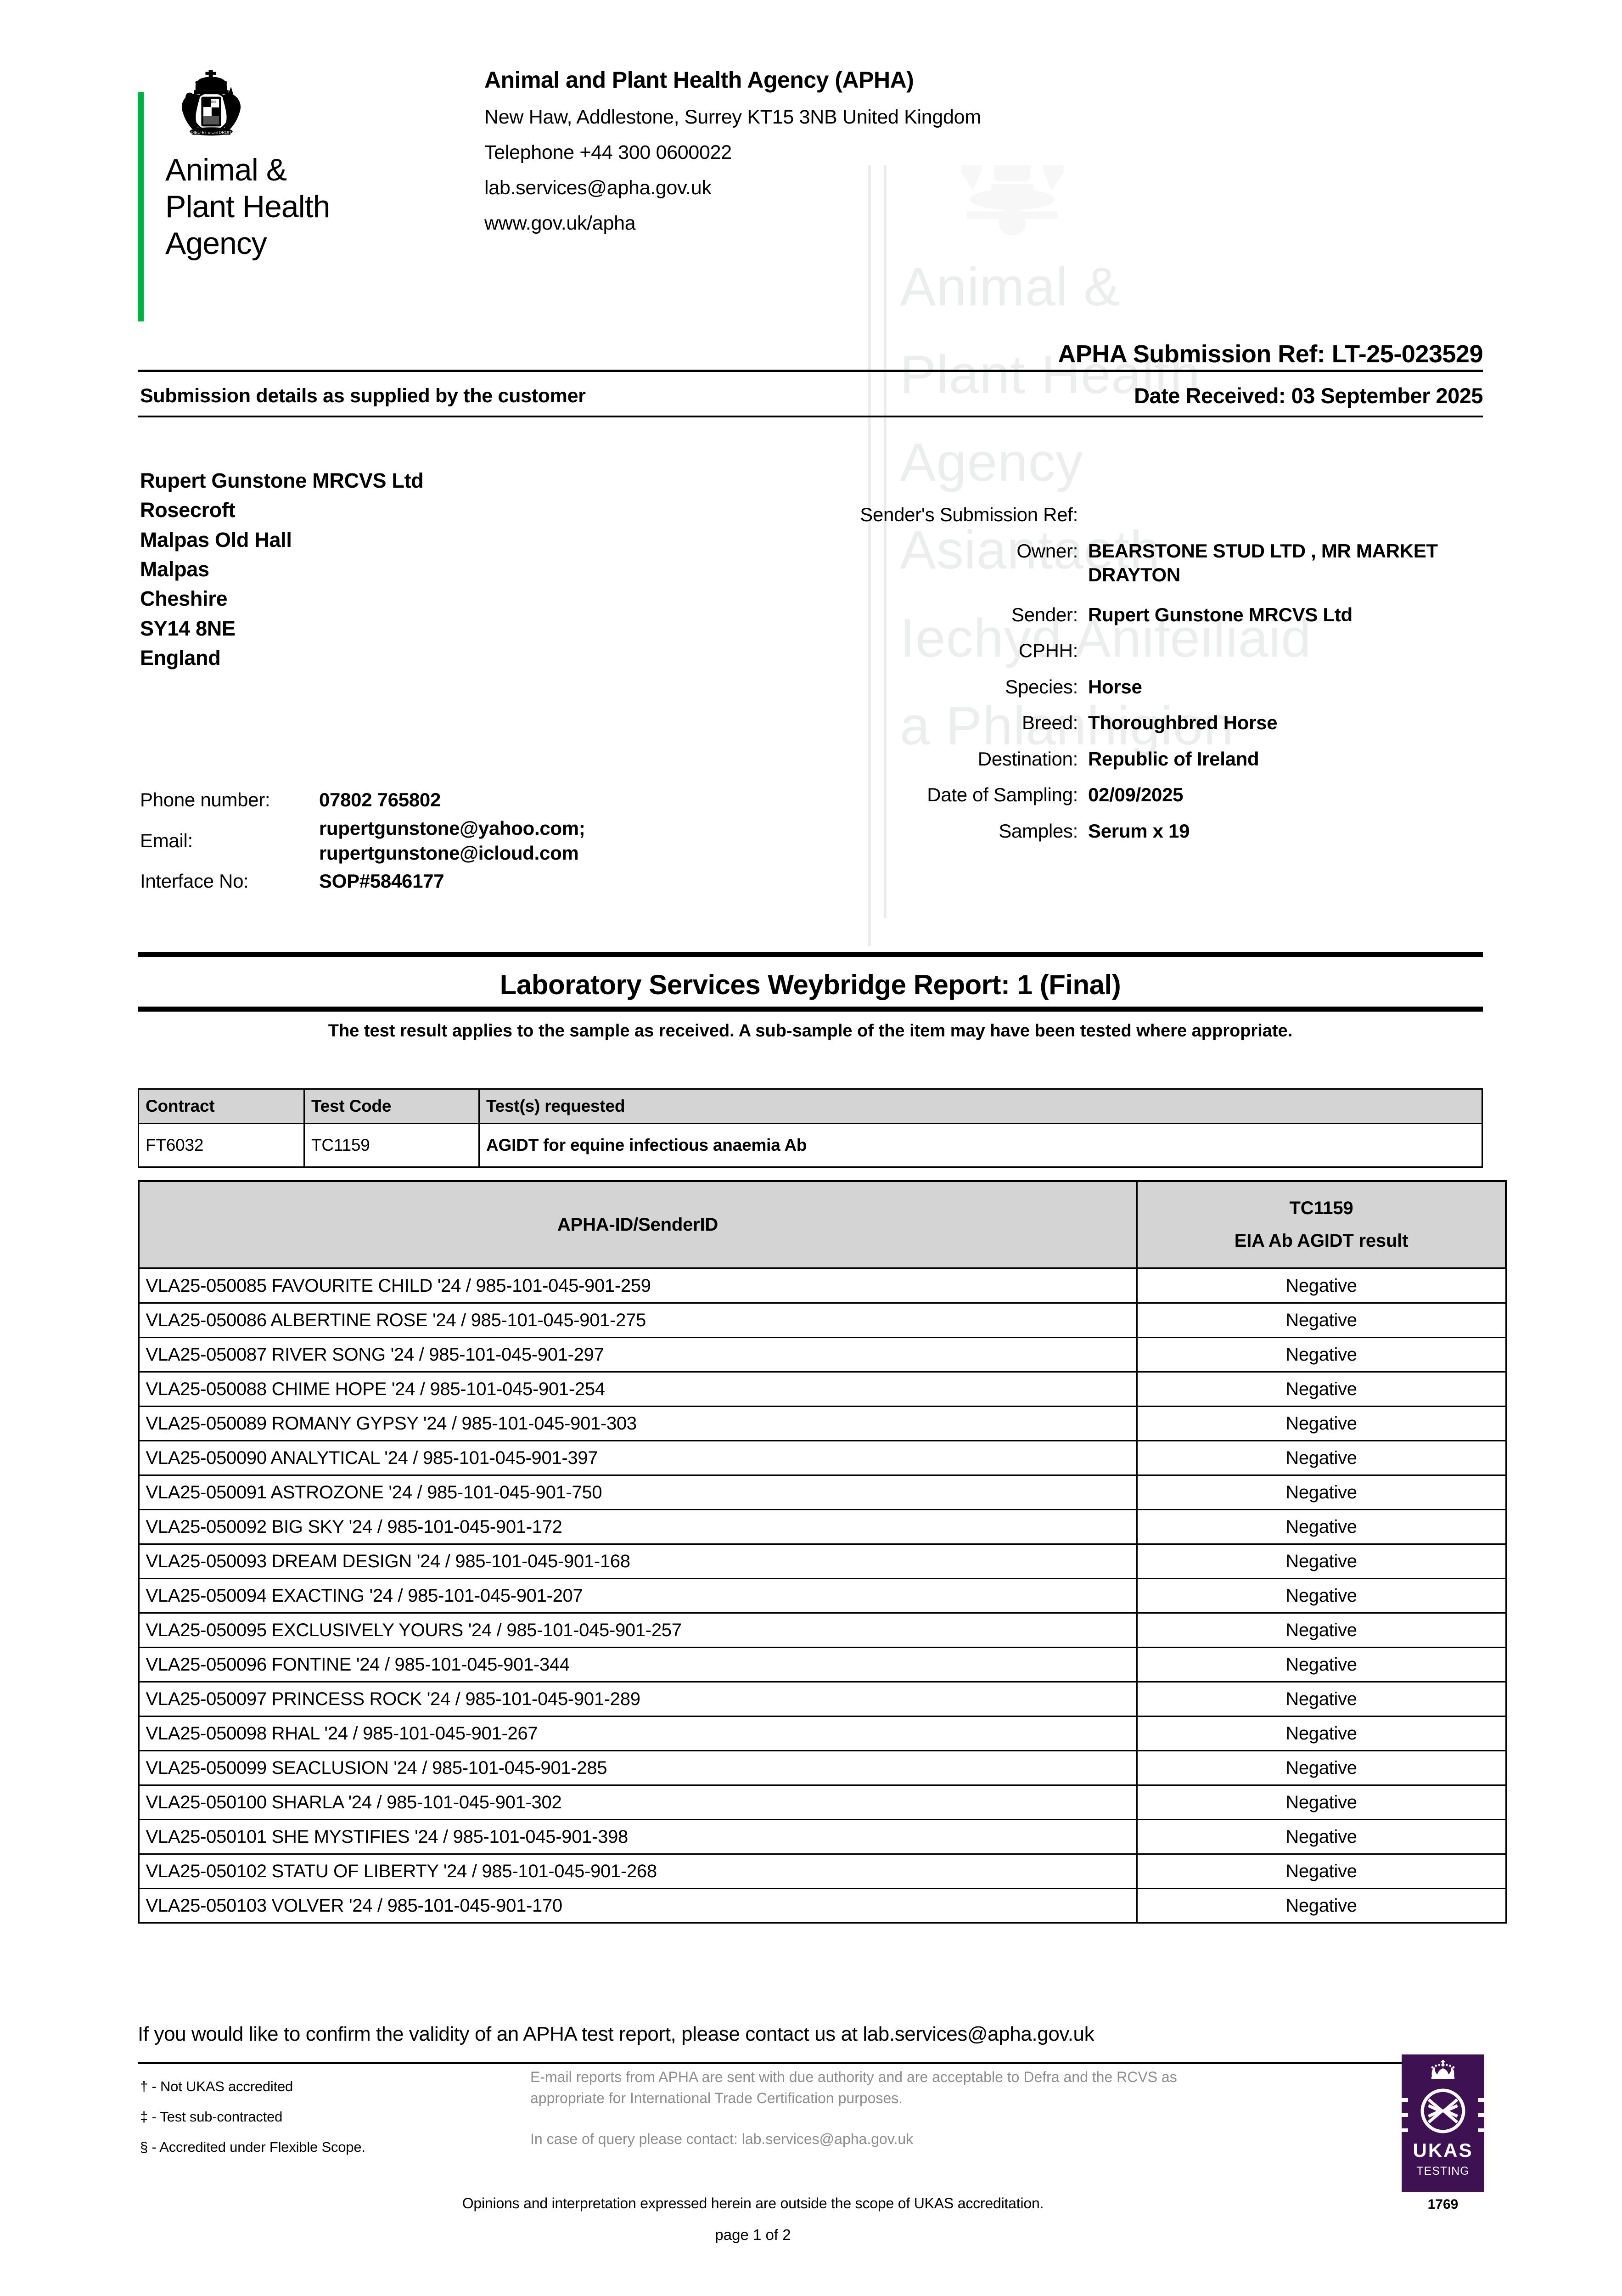  Describe the element at coordinates (810, 1009) in the screenshot. I see `report-title-bottom-rule` at that location.